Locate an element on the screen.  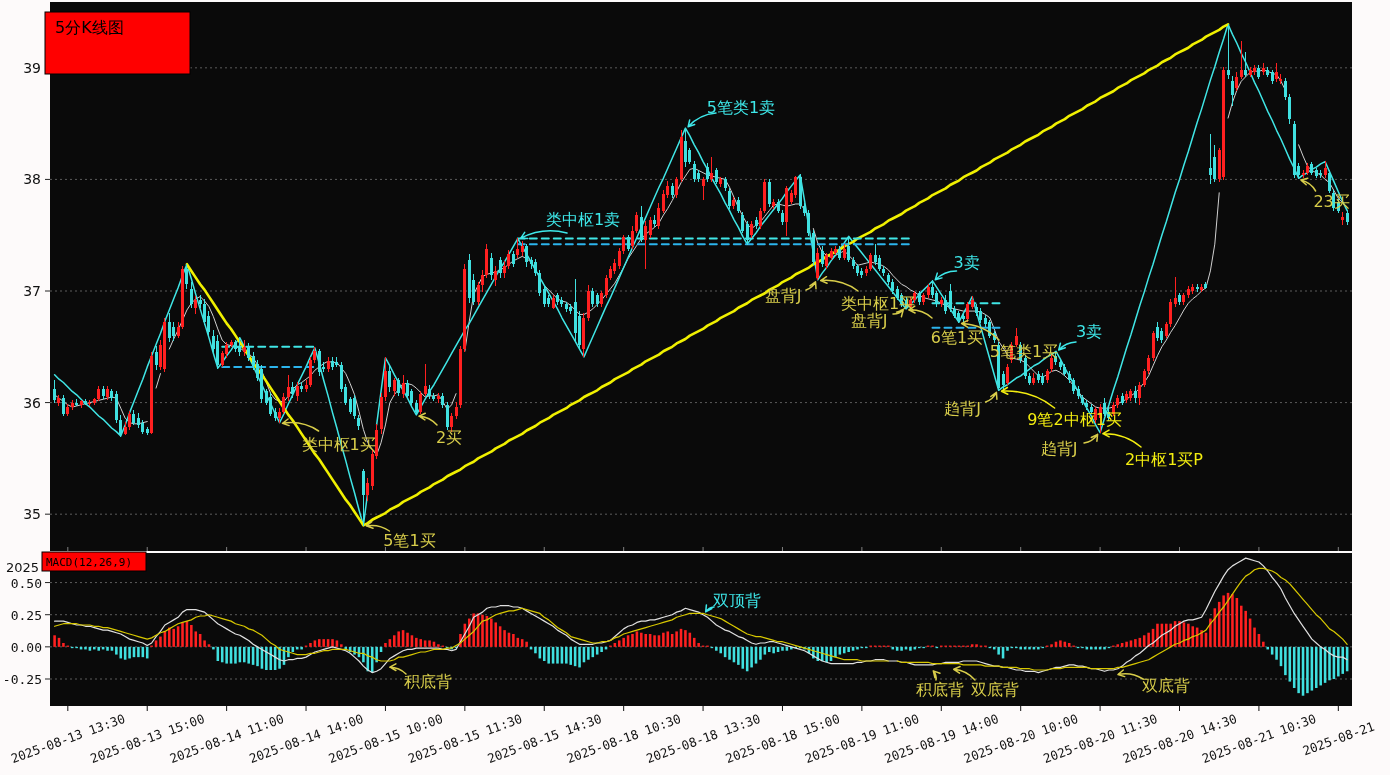
annotation: 2中枢1买P is located at coordinates (1164, 459).